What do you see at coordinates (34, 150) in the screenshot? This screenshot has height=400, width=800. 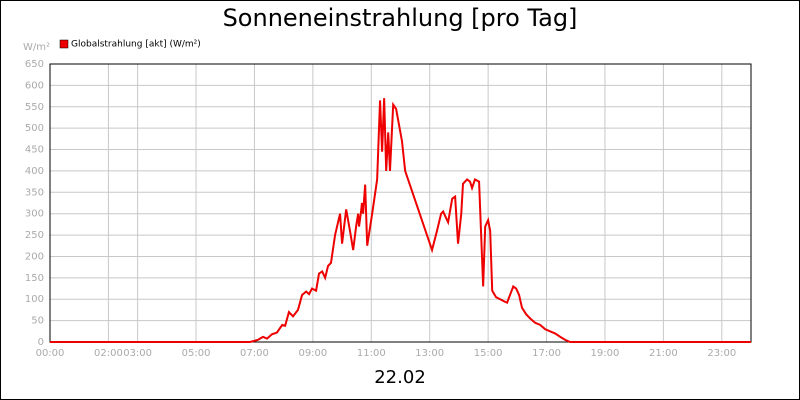 I see `y-tick-label: 450` at bounding box center [34, 150].